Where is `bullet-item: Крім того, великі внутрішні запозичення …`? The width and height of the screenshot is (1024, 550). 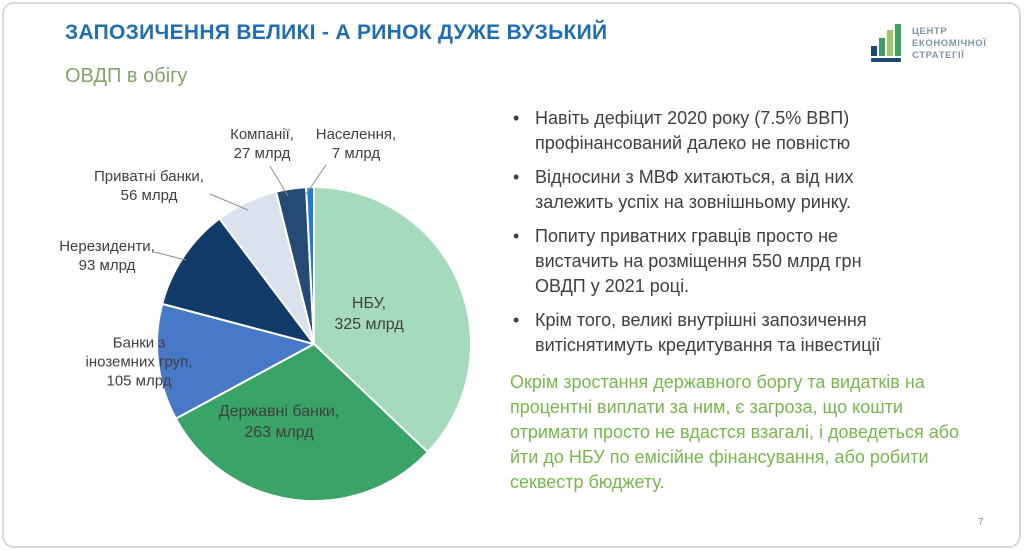 bullet-item: Крім того, великі внутрішні запозичення … is located at coordinates (706, 333).